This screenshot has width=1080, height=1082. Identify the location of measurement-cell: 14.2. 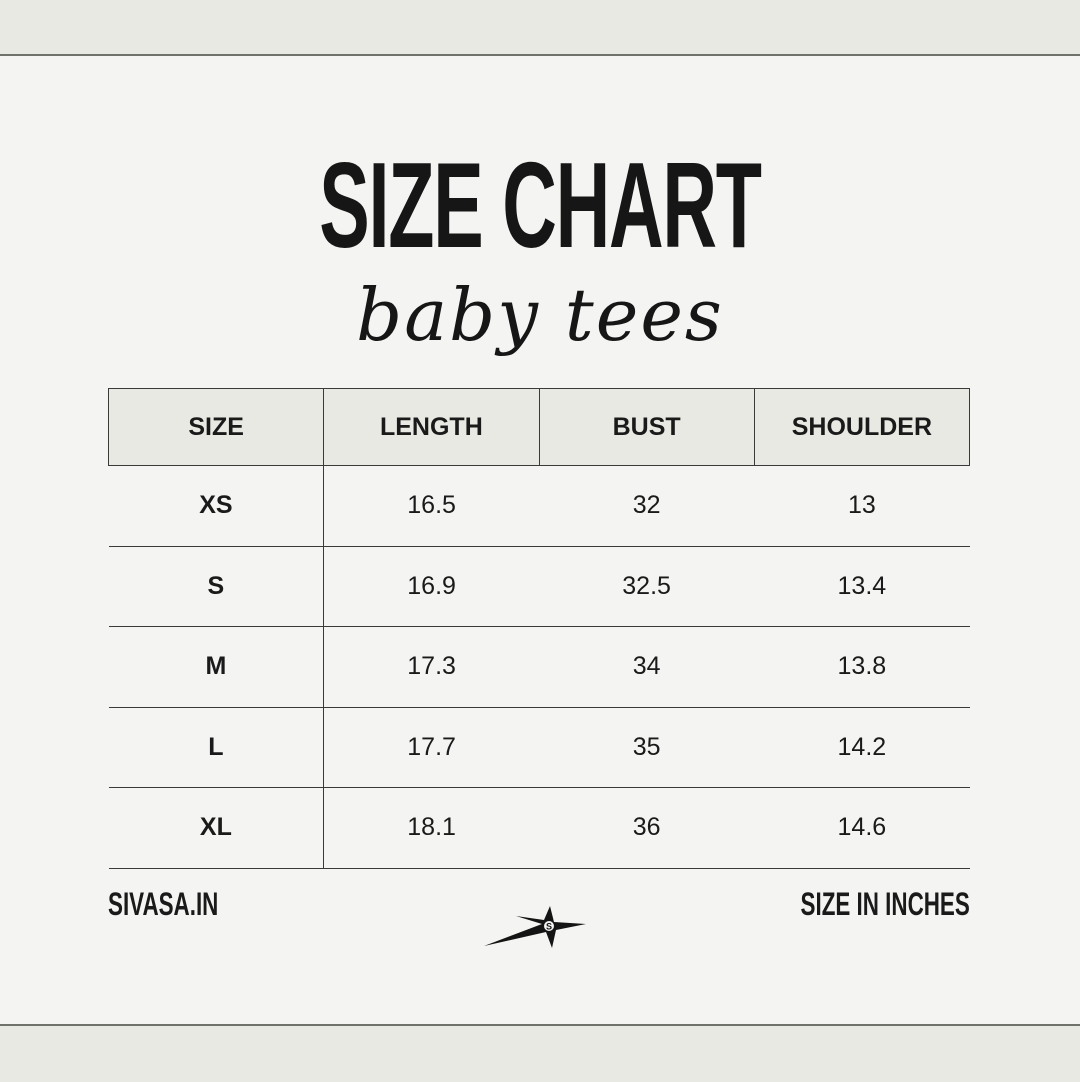
(862, 747).